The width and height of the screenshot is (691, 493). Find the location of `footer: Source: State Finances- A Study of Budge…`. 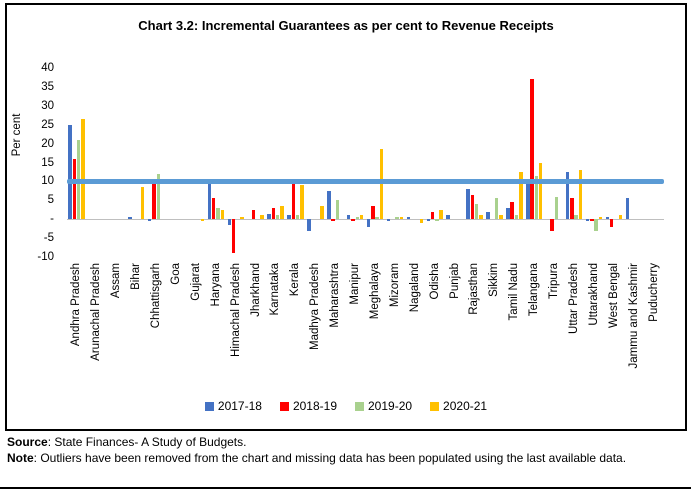

footer: Source: State Finances- A Study of Budge… is located at coordinates (345, 450).